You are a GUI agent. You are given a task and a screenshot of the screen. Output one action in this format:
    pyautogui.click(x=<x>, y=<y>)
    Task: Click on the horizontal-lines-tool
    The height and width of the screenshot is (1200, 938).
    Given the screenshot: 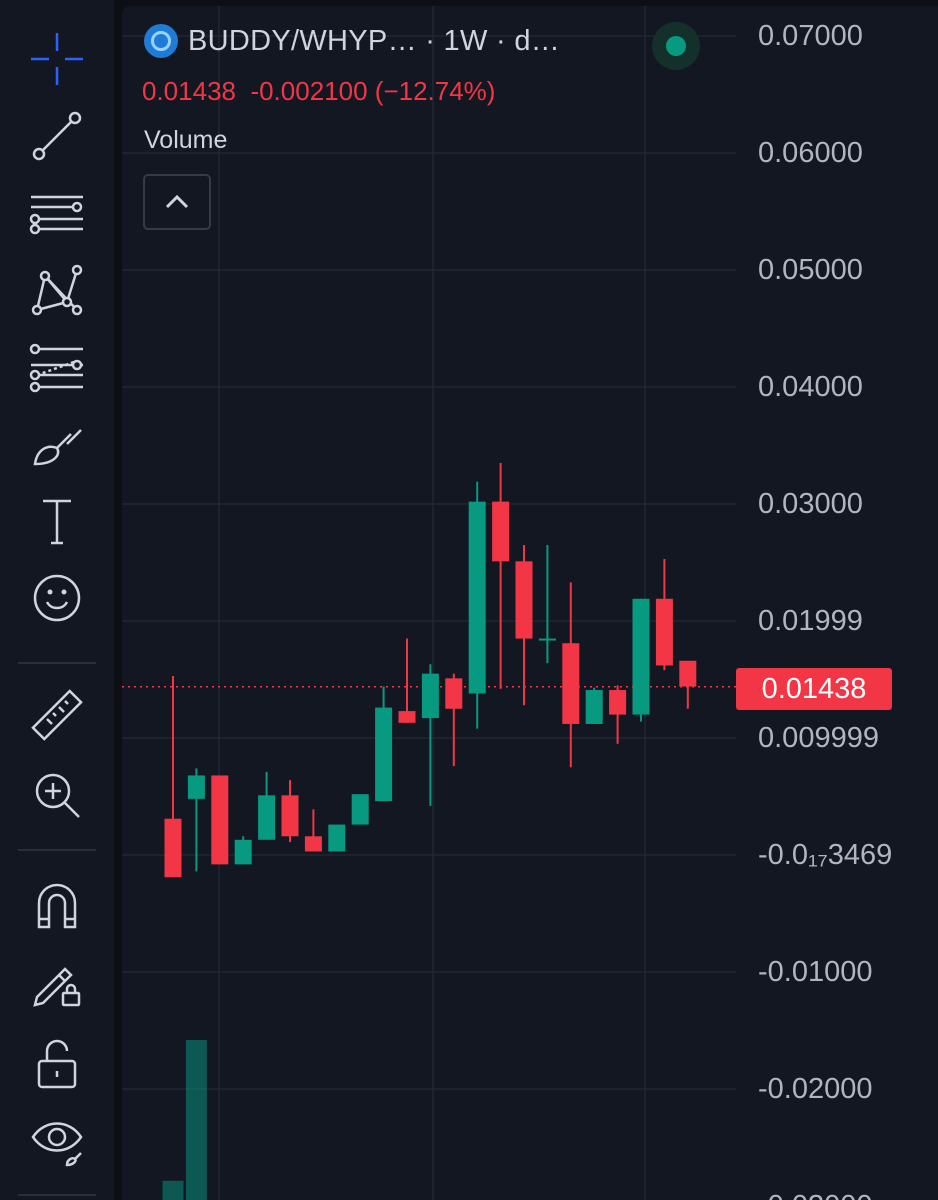 What is the action you would take?
    pyautogui.click(x=57, y=213)
    